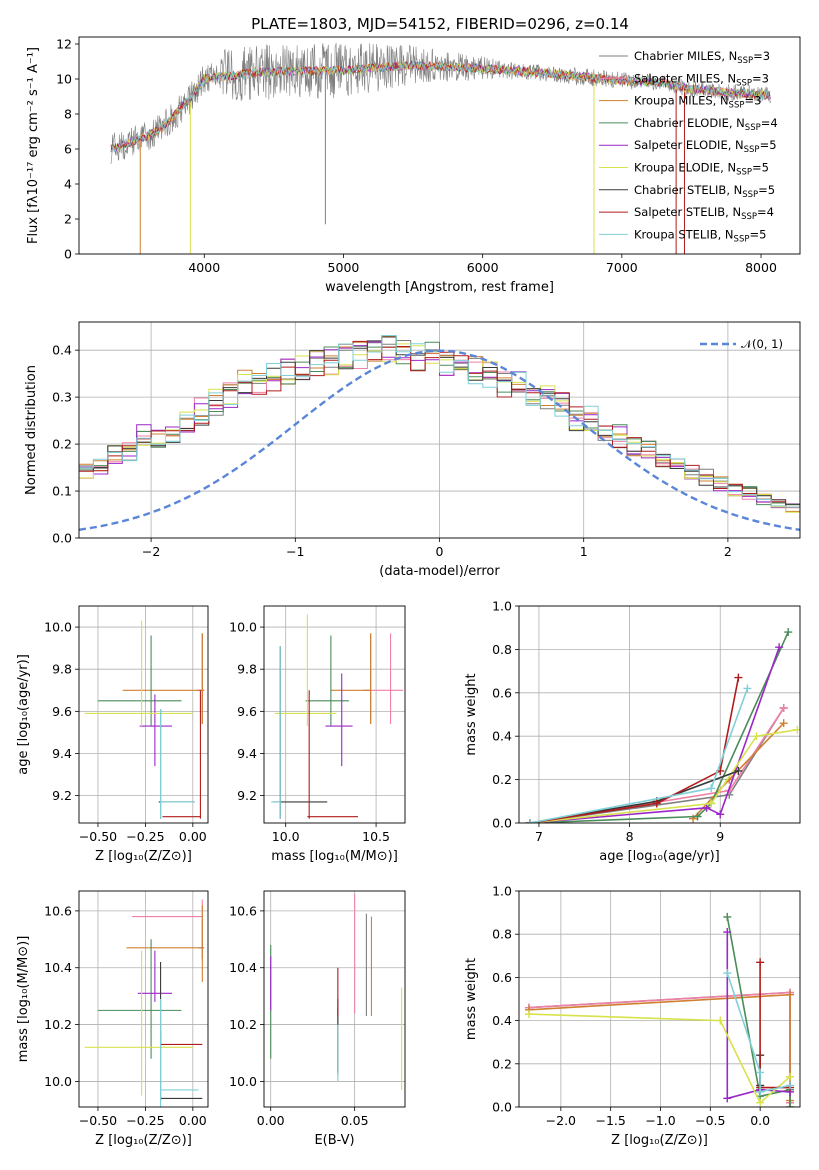 The image size is (819, 1170). What do you see at coordinates (561, 1120) in the screenshot?
I see `weight_vs_Z-xtick-label: −2.0` at bounding box center [561, 1120].